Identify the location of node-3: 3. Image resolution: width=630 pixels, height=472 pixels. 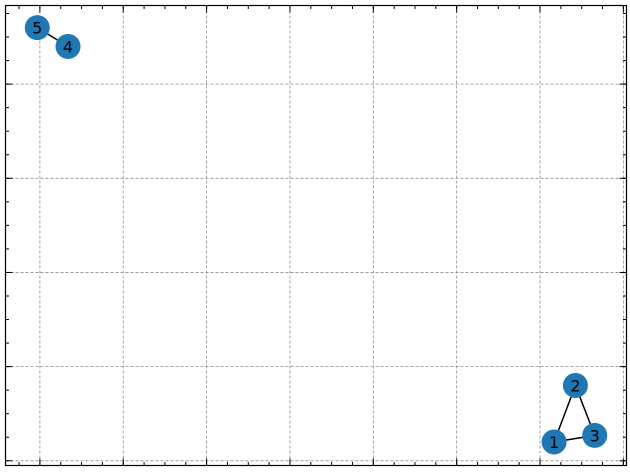
(595, 435).